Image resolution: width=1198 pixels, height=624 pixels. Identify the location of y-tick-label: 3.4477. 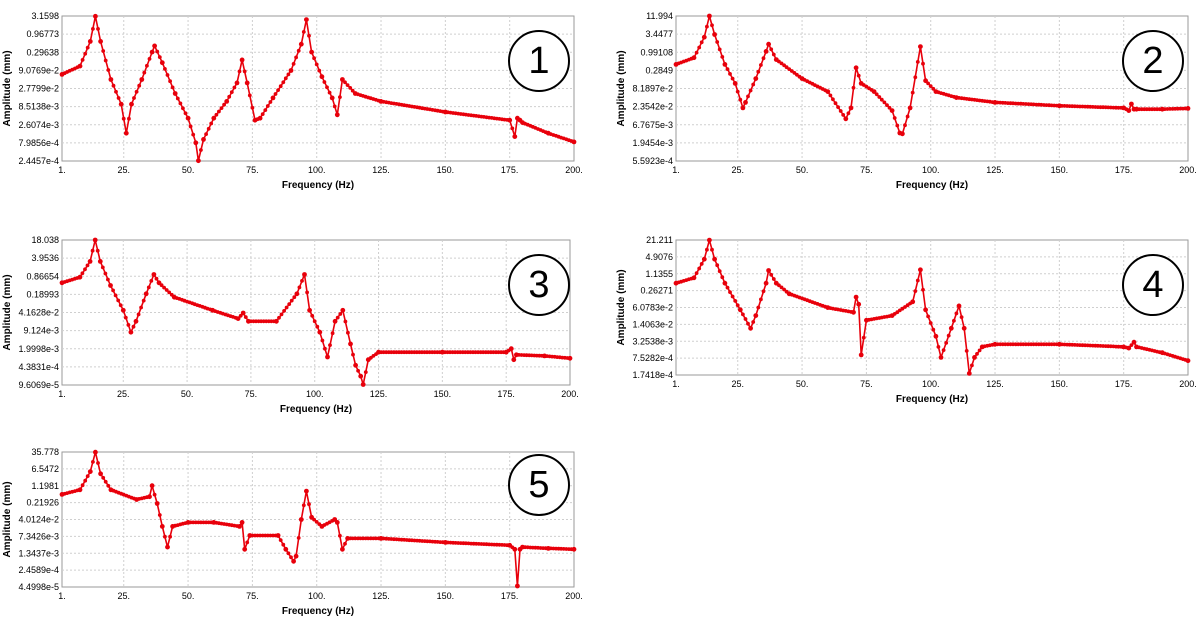
(659, 34).